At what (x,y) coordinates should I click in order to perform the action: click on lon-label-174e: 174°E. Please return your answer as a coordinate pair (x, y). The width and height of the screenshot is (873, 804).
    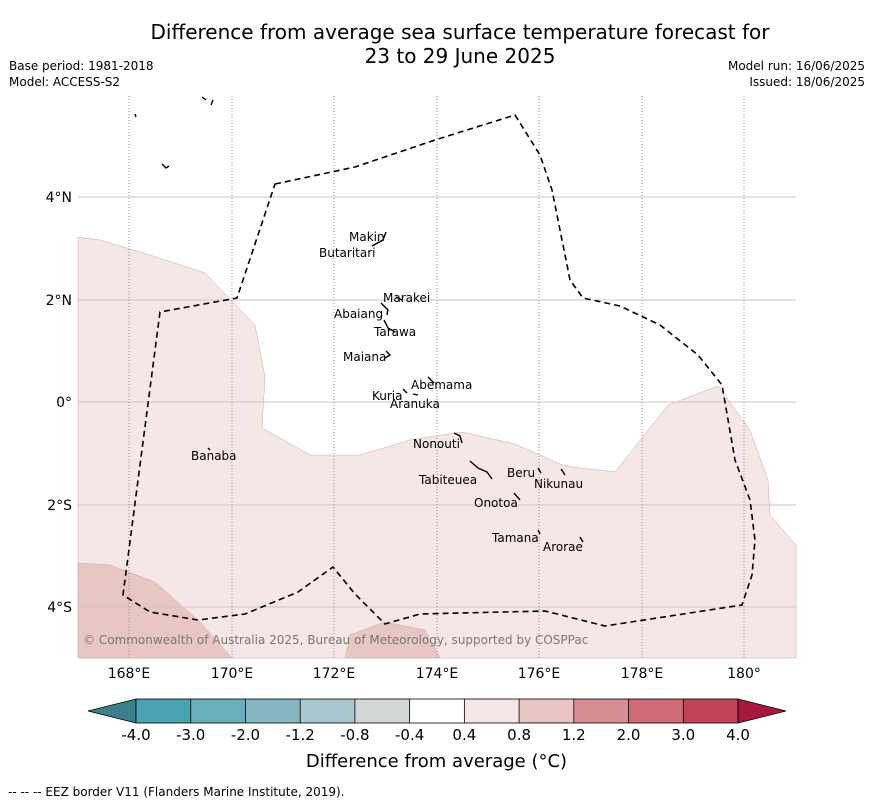
    Looking at the image, I should click on (437, 674).